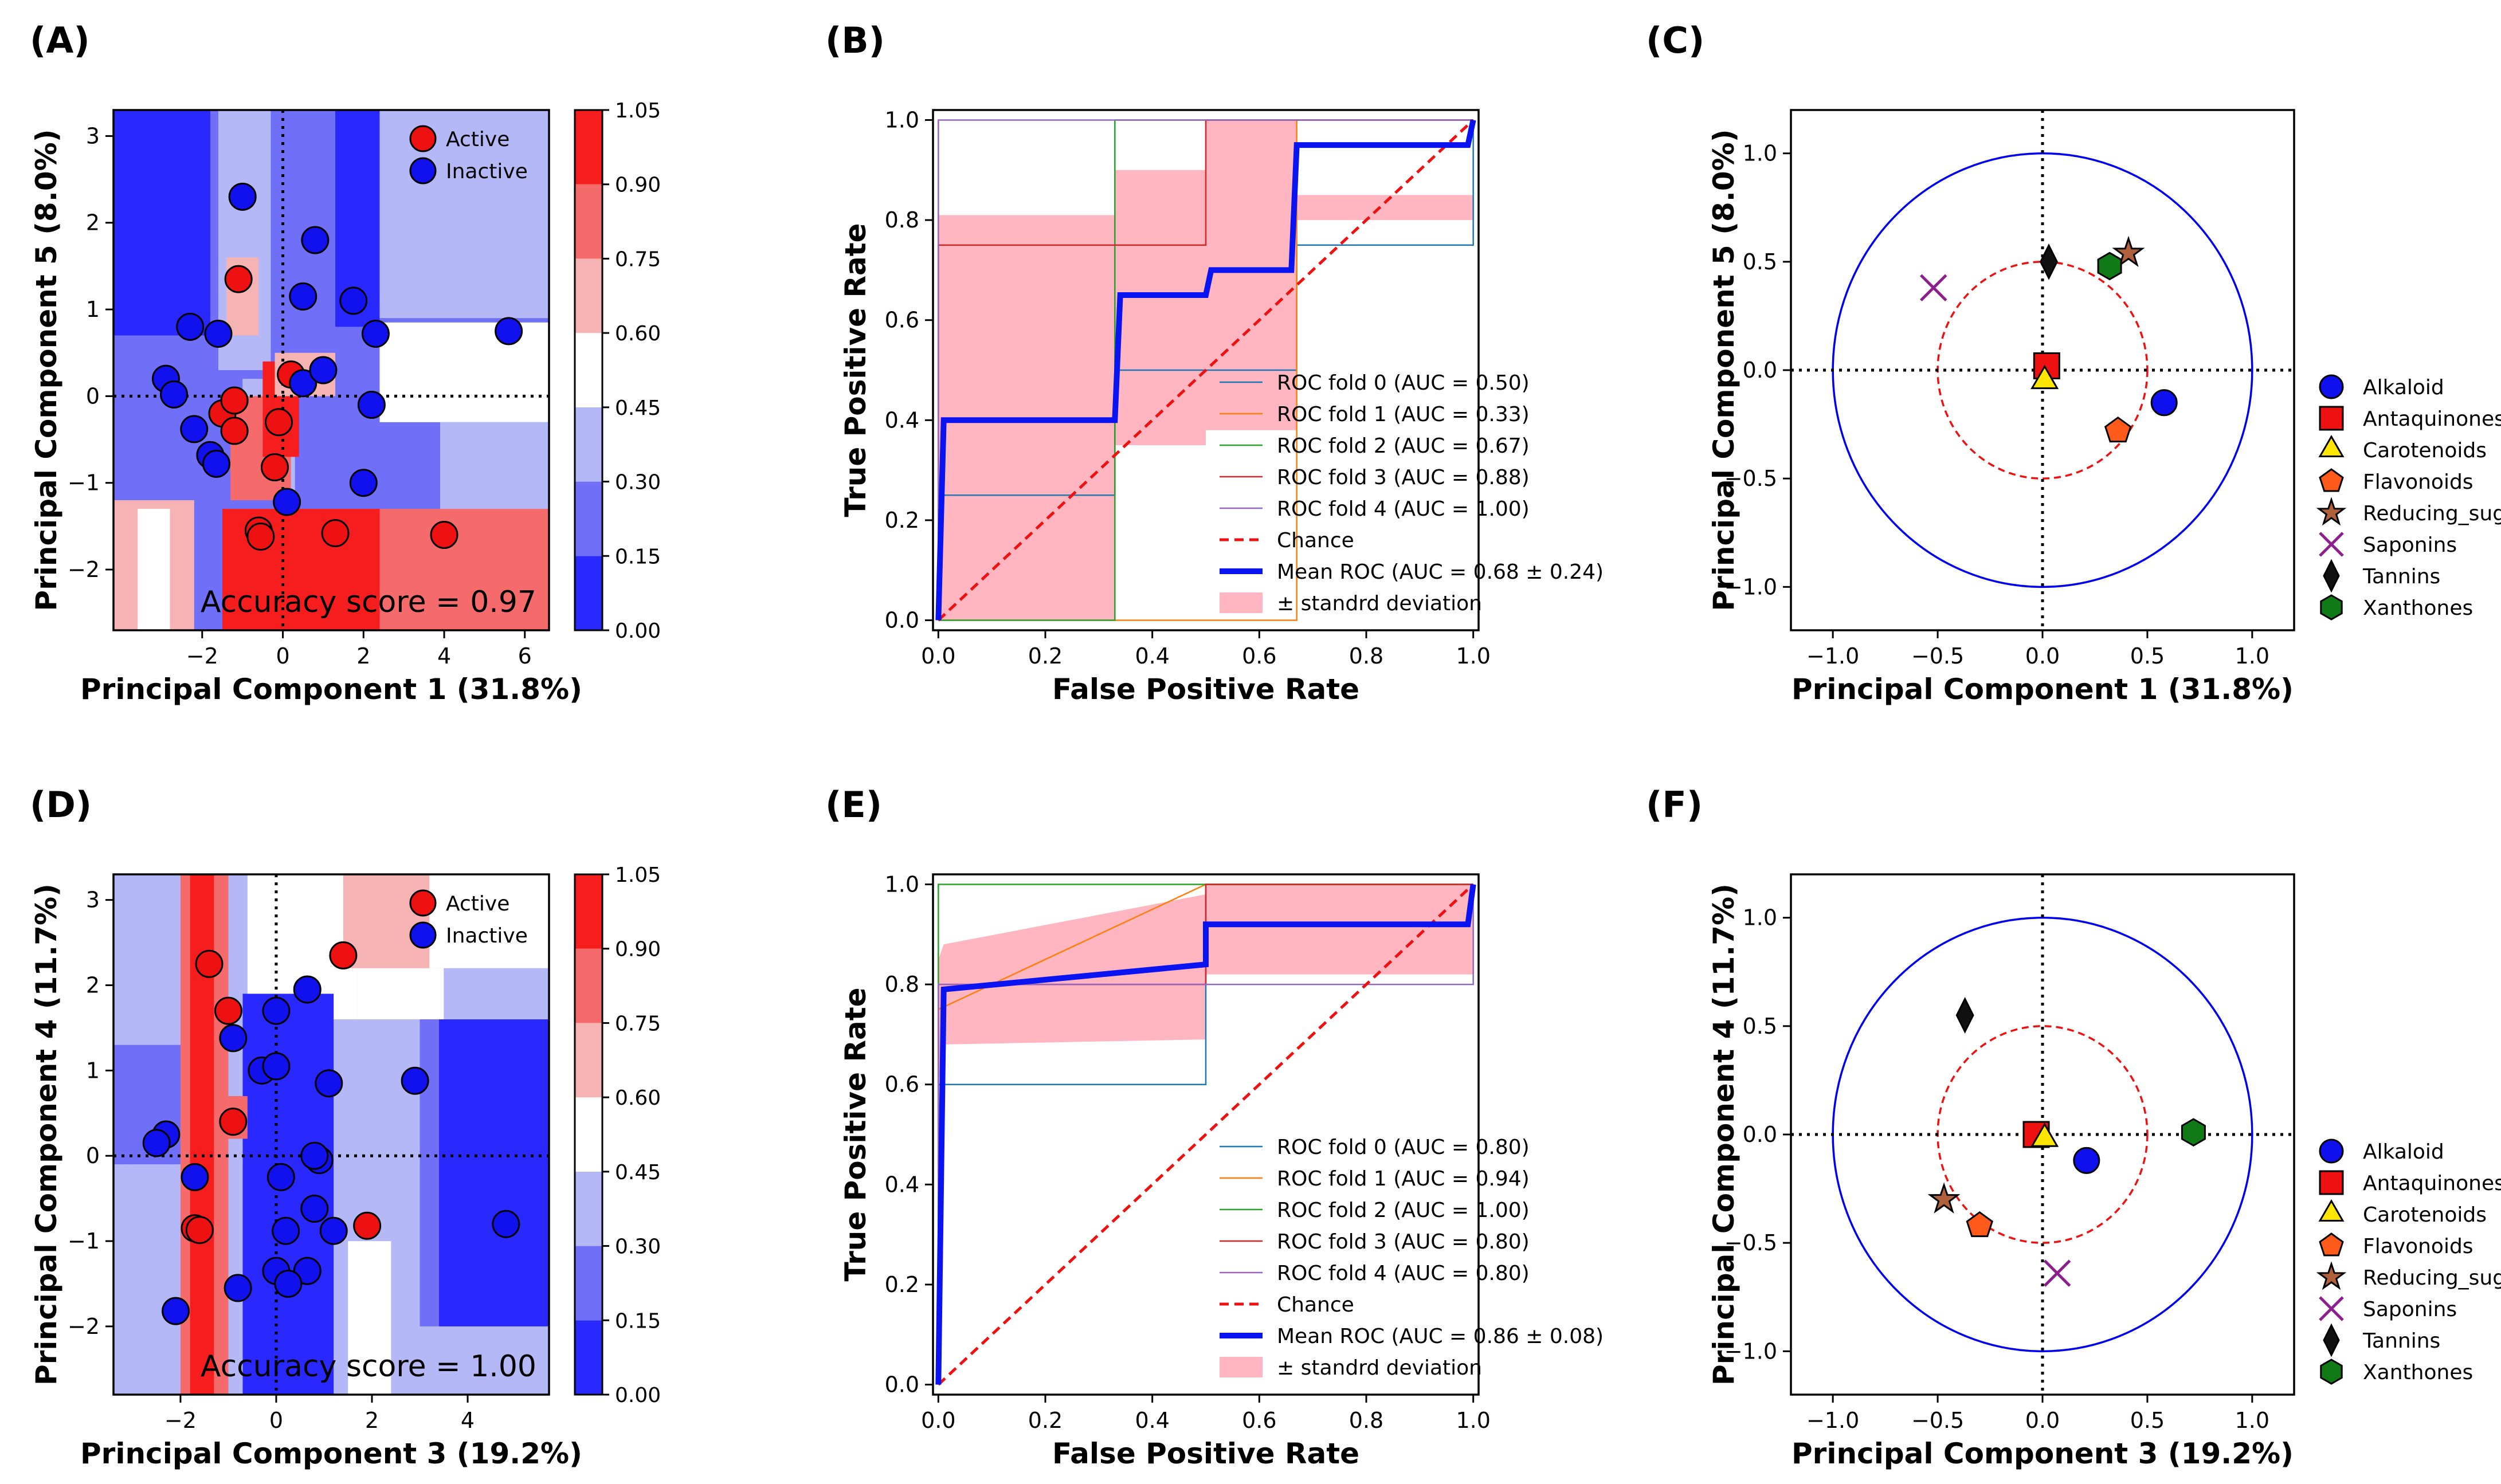 This screenshot has width=2501, height=1484. What do you see at coordinates (1259, 1420) in the screenshot?
I see `x-tick-label: 0.6` at bounding box center [1259, 1420].